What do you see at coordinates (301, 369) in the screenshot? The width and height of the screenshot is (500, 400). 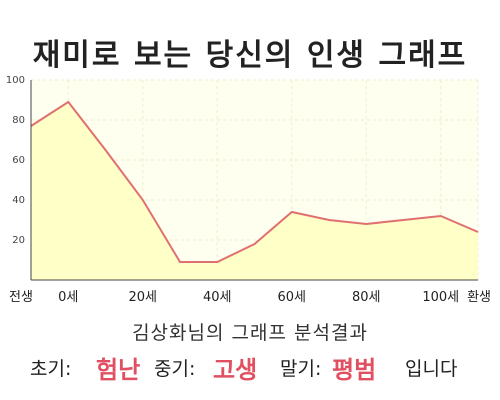 I see `late-label: 말기:` at bounding box center [301, 369].